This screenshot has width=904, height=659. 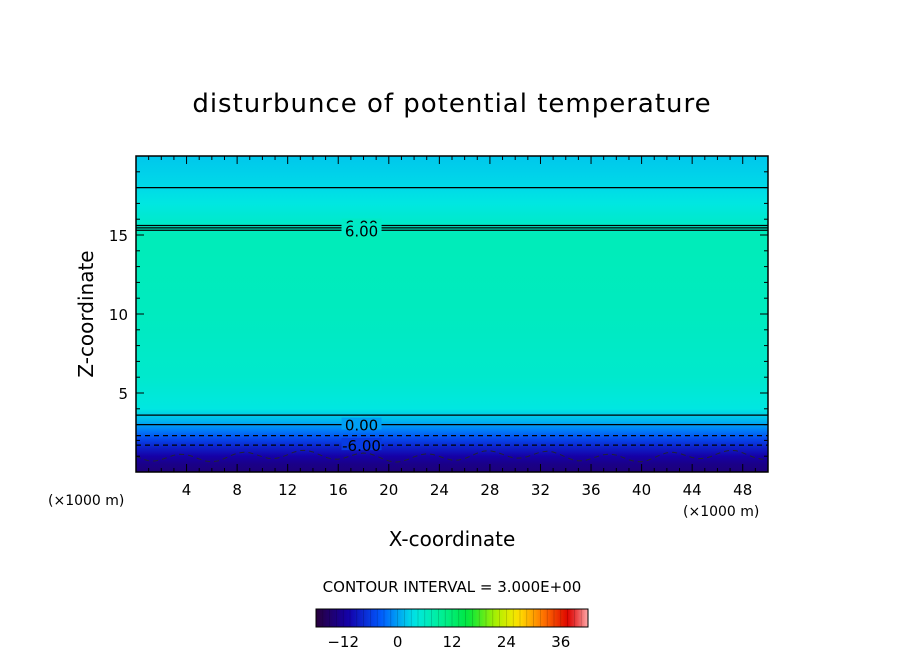 I want to click on contour-label: 0.00, so click(x=361, y=426).